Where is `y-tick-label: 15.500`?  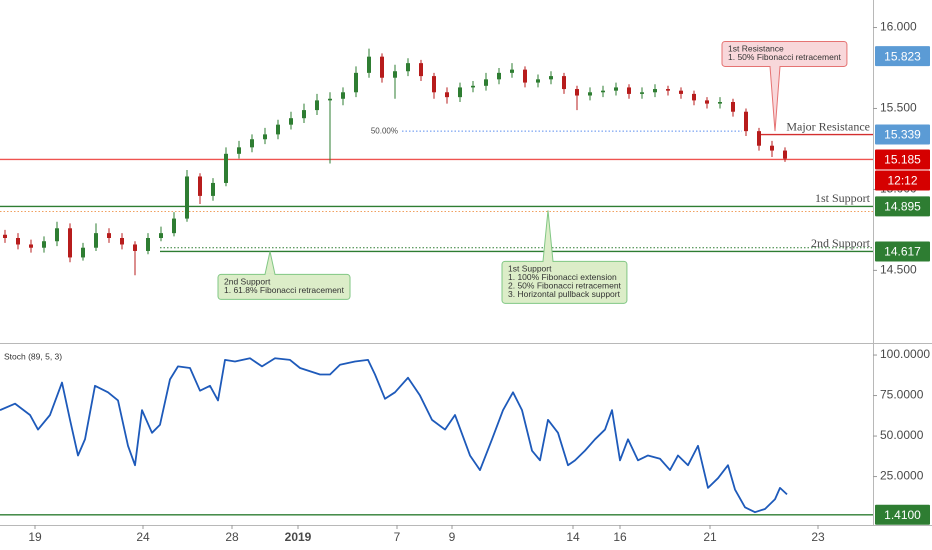 y-tick-label: 15.500 is located at coordinates (898, 108).